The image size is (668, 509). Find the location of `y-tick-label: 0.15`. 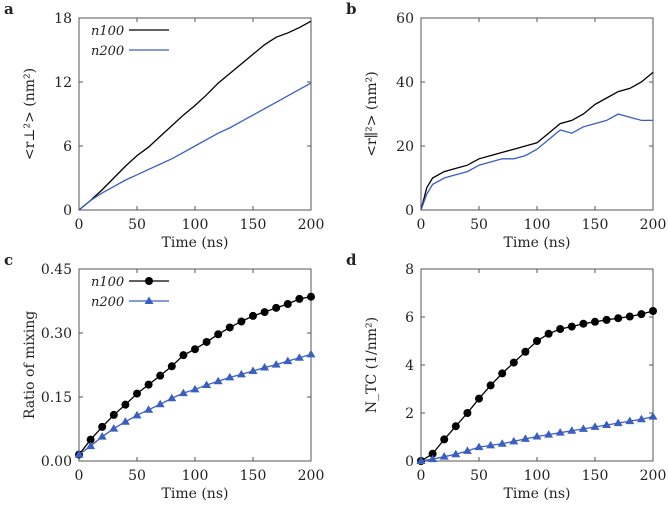

y-tick-label: 0.15 is located at coordinates (56, 398).